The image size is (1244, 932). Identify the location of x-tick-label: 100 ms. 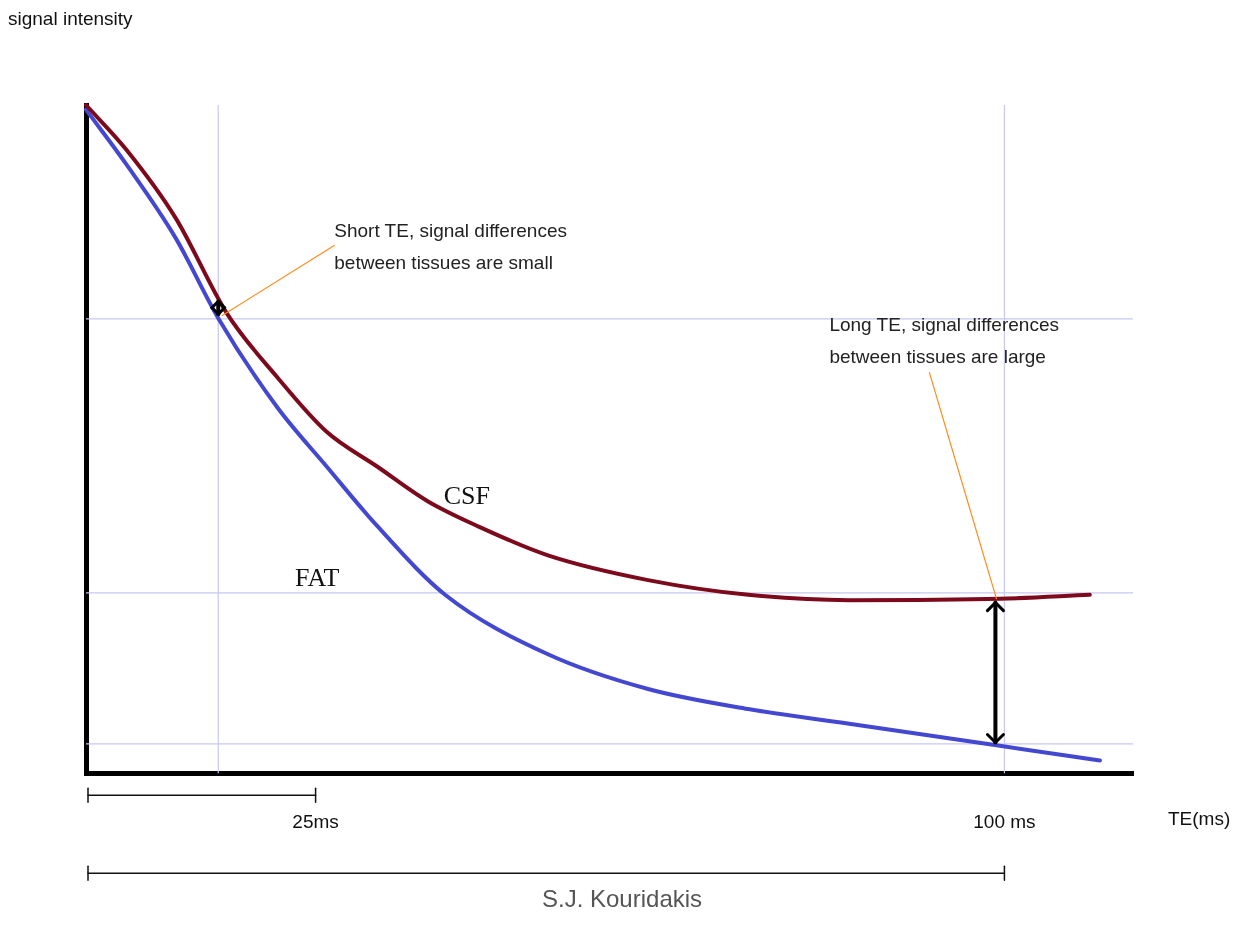
(1004, 821).